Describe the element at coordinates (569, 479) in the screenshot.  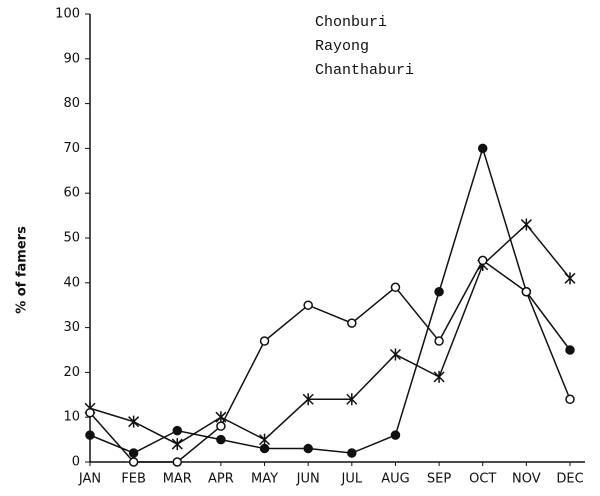
I see `x-tick-label: DEC` at that location.